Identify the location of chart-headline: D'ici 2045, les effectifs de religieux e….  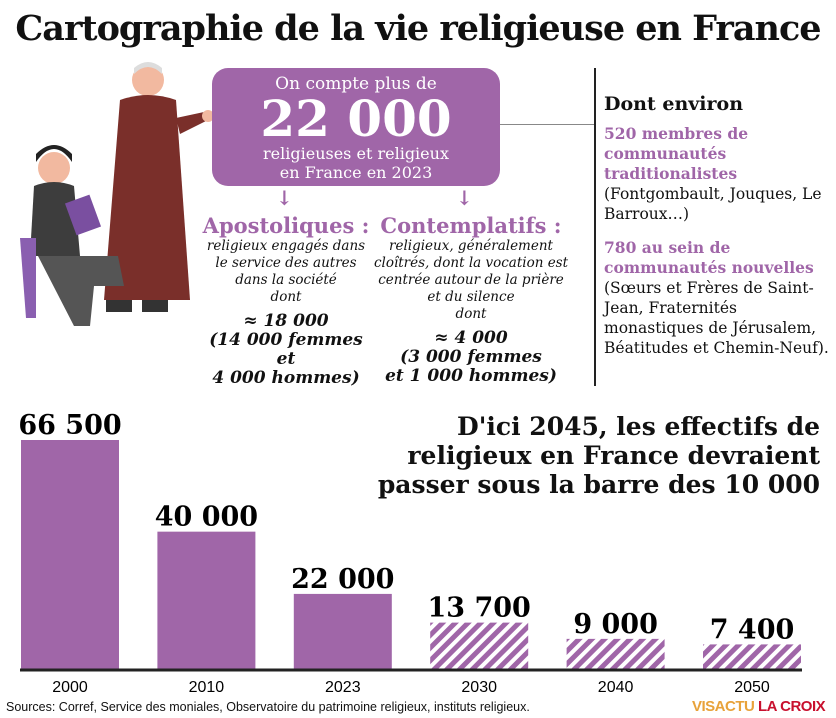
(598, 455).